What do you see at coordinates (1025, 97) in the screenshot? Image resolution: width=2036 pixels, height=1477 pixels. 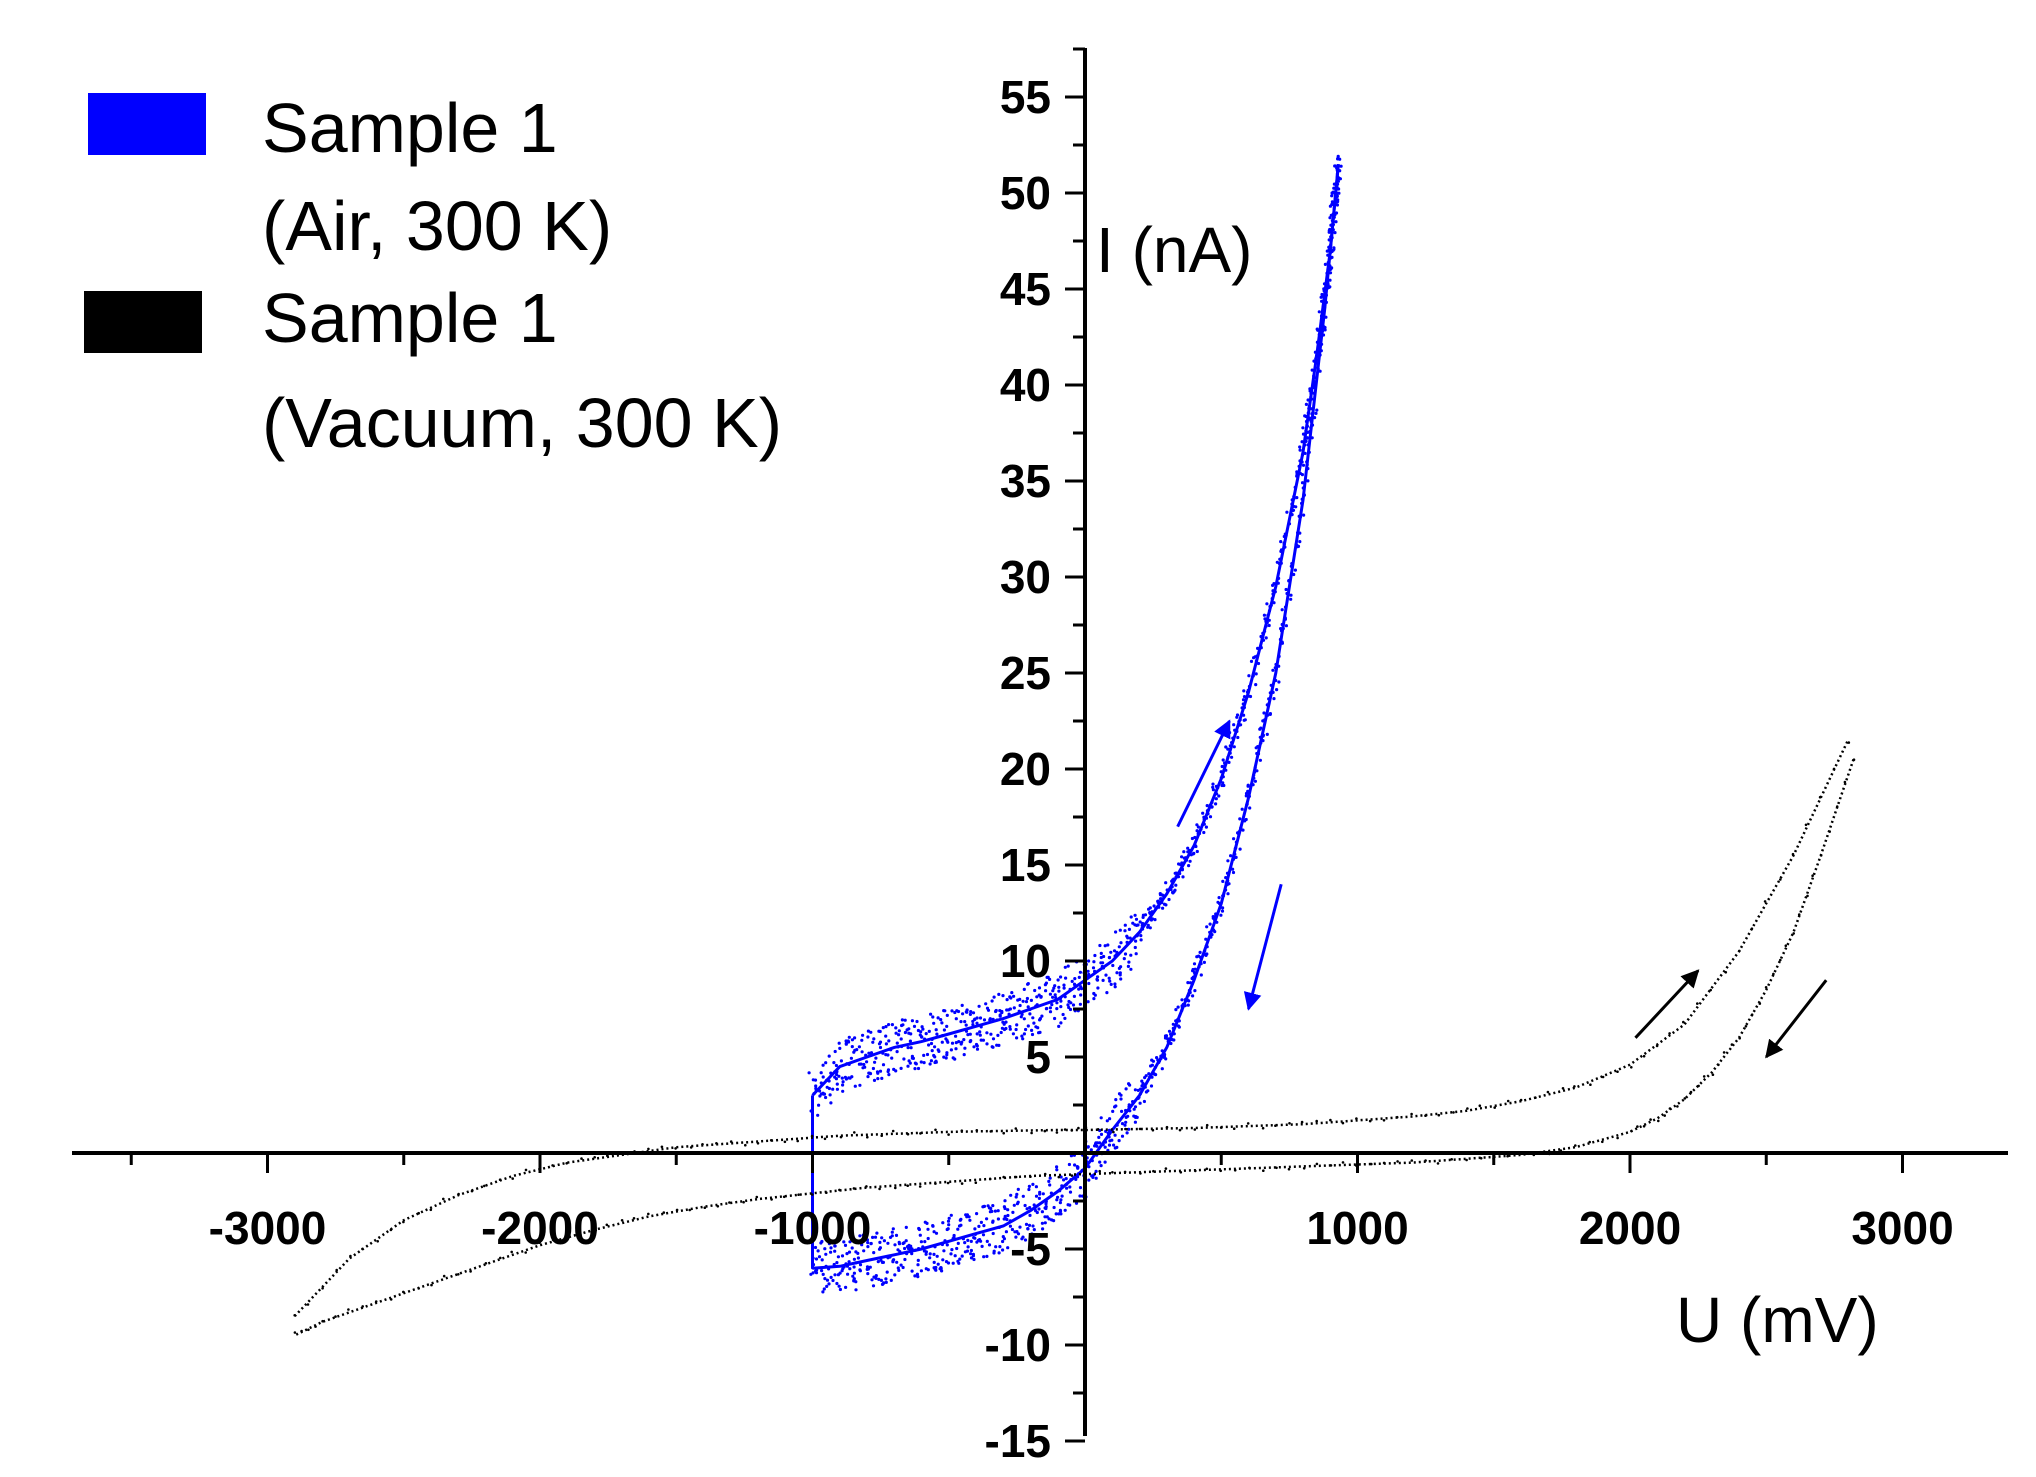 I see `y-tick-label: 55` at bounding box center [1025, 97].